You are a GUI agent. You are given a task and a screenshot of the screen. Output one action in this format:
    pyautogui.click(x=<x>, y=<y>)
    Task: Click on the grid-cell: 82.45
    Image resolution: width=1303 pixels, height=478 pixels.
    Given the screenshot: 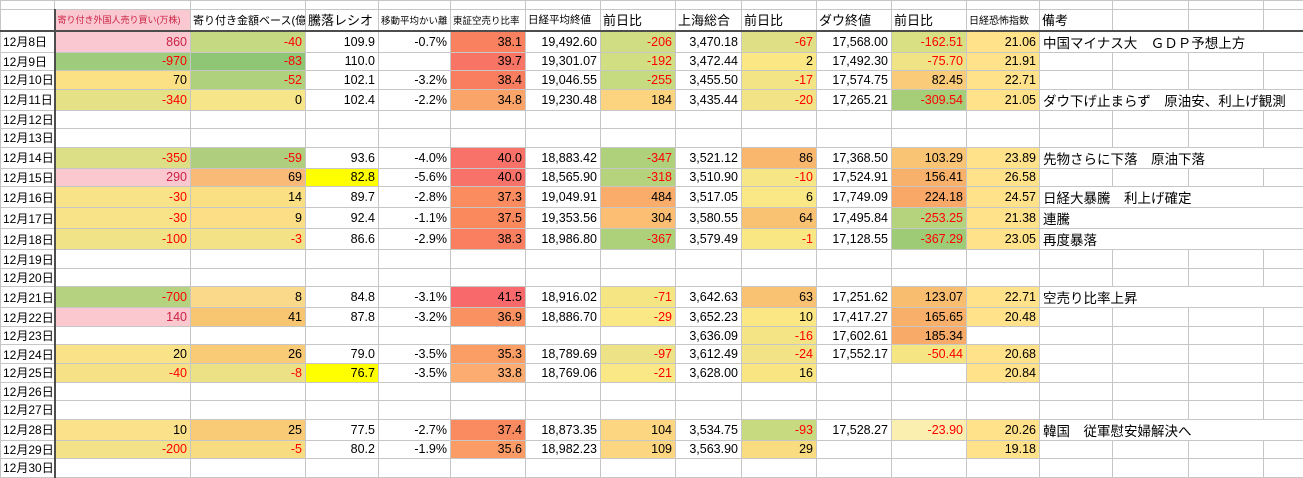 What is the action you would take?
    pyautogui.click(x=929, y=80)
    